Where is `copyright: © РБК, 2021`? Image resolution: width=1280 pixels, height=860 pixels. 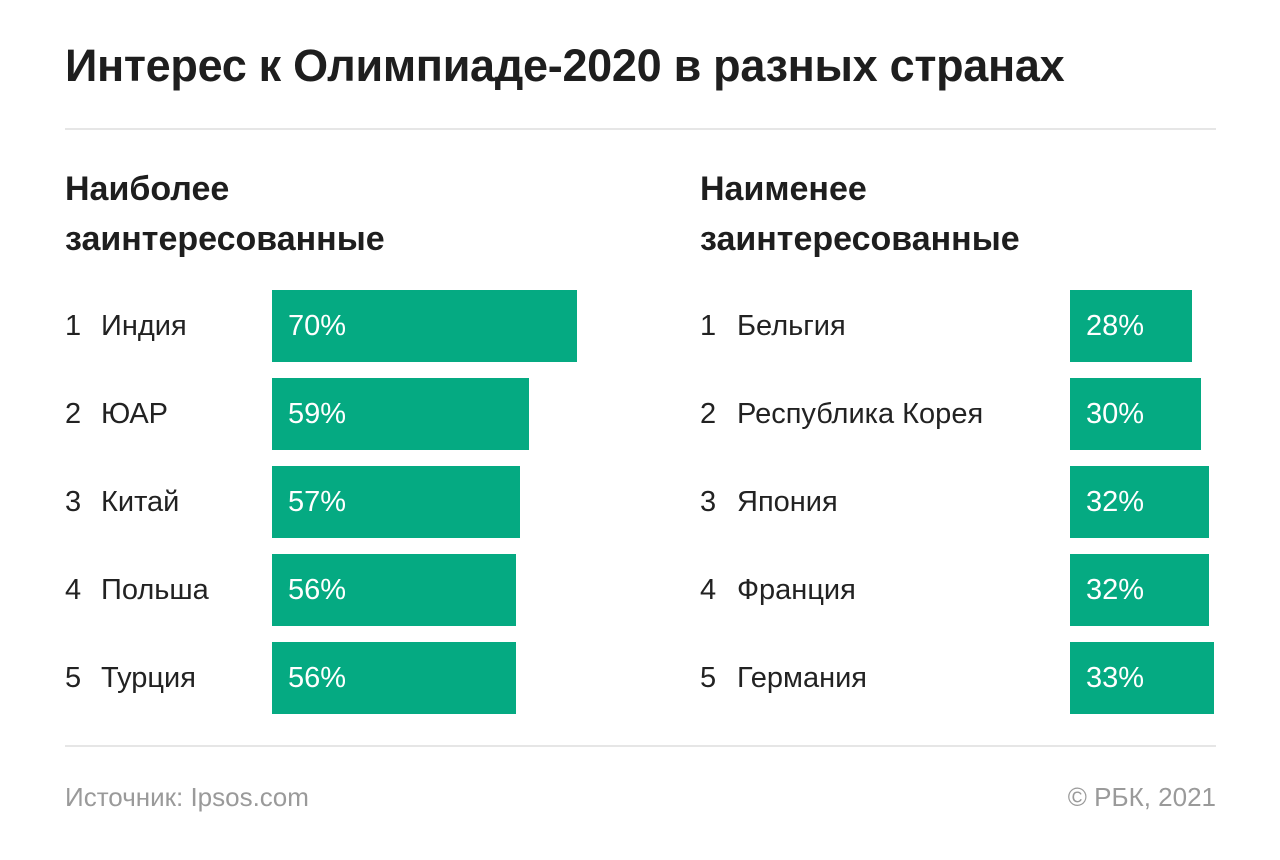
copyright: © РБК, 2021 is located at coordinates (1141, 797).